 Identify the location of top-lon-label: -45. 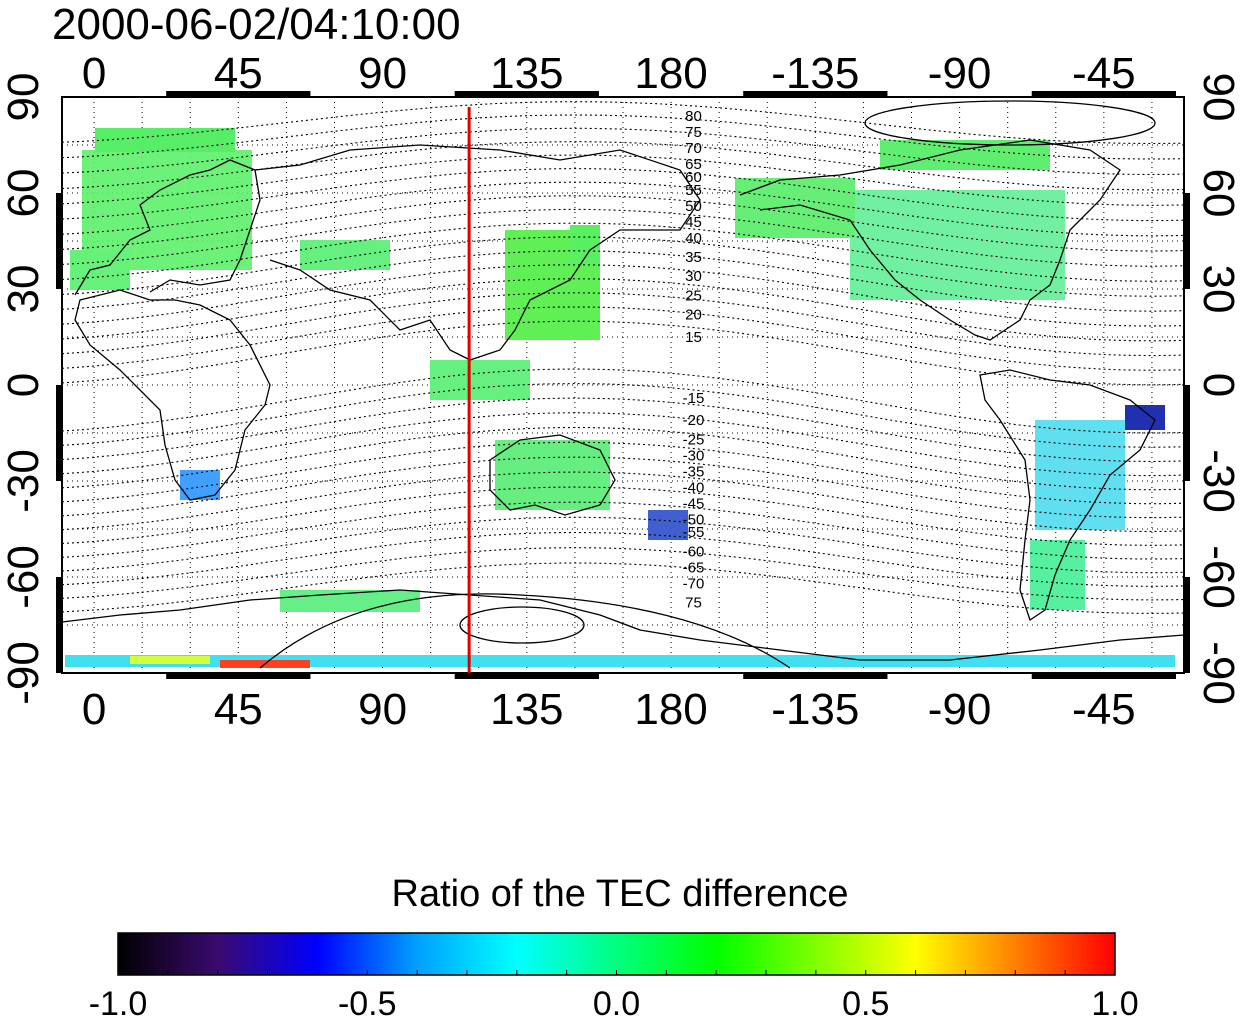
(1104, 73).